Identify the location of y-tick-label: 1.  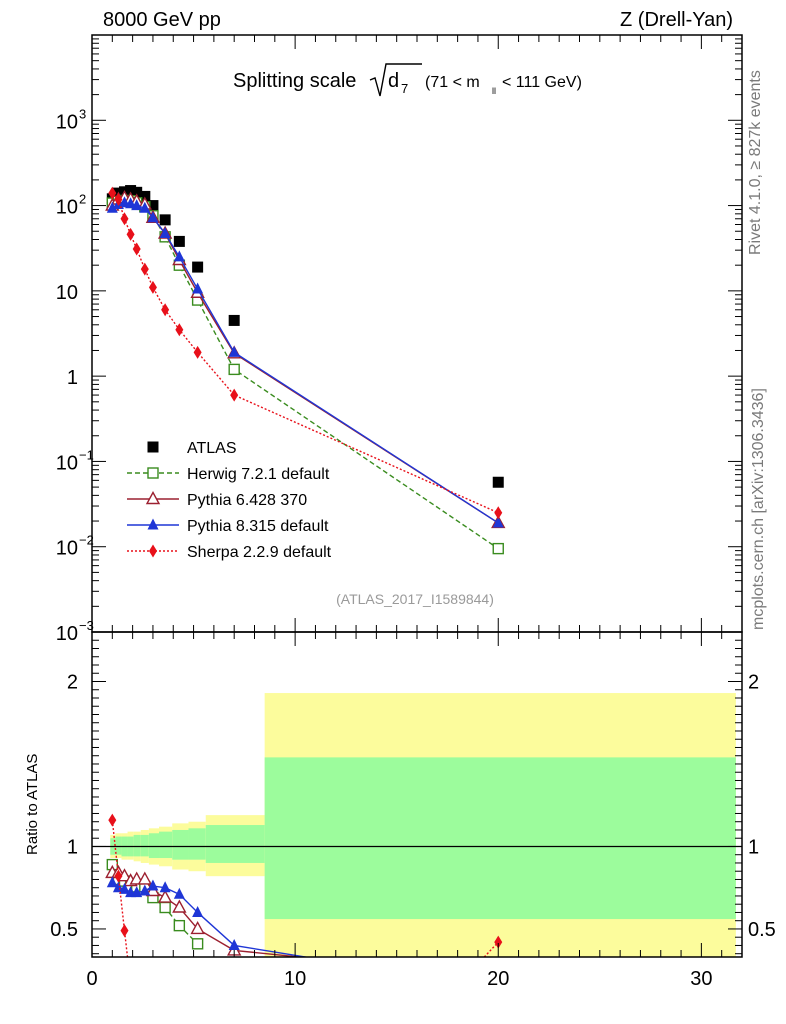
(72, 378).